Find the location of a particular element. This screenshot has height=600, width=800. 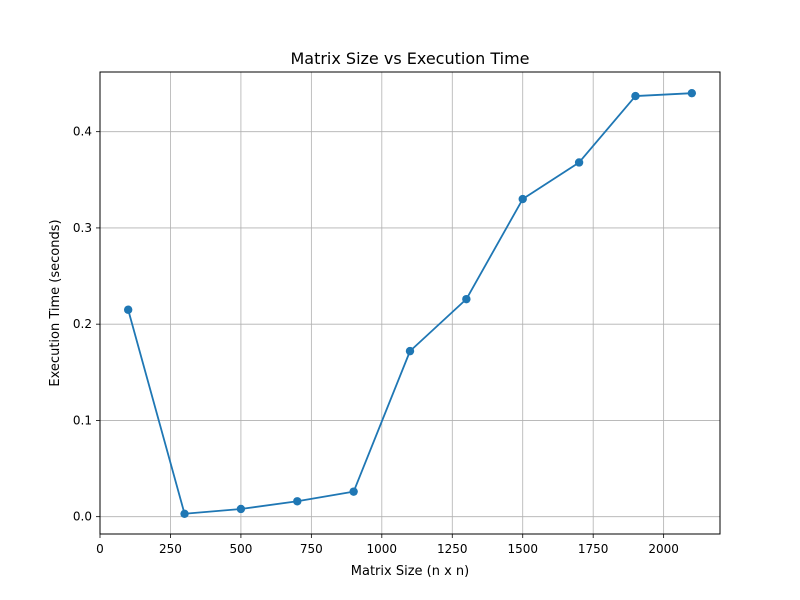

x-tick-label: 750 is located at coordinates (311, 549).